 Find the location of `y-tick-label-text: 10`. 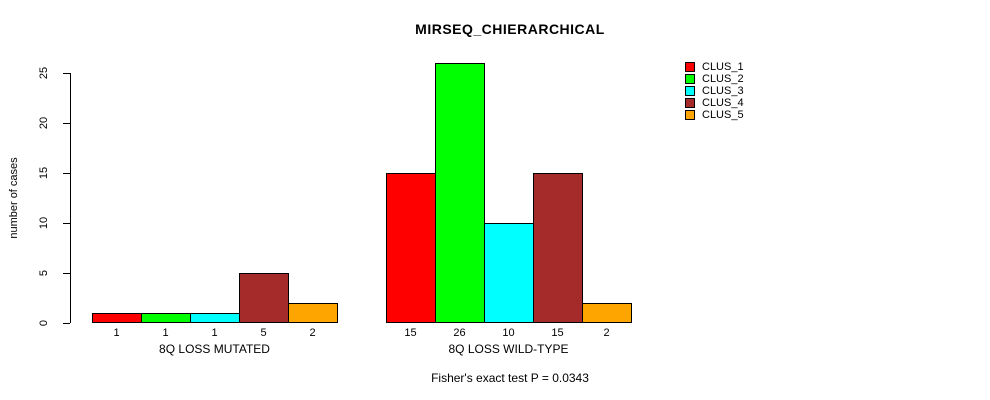

y-tick-label-text: 10 is located at coordinates (44, 223).